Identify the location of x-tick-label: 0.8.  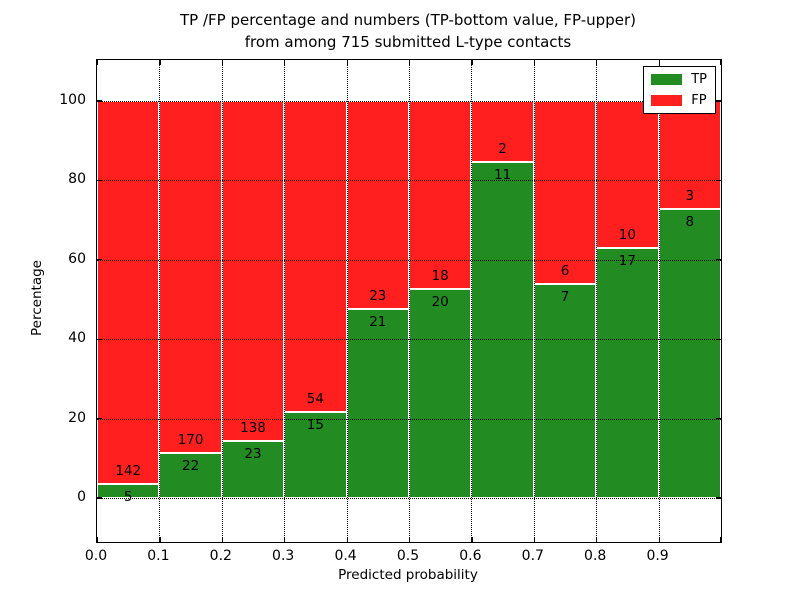
(595, 556).